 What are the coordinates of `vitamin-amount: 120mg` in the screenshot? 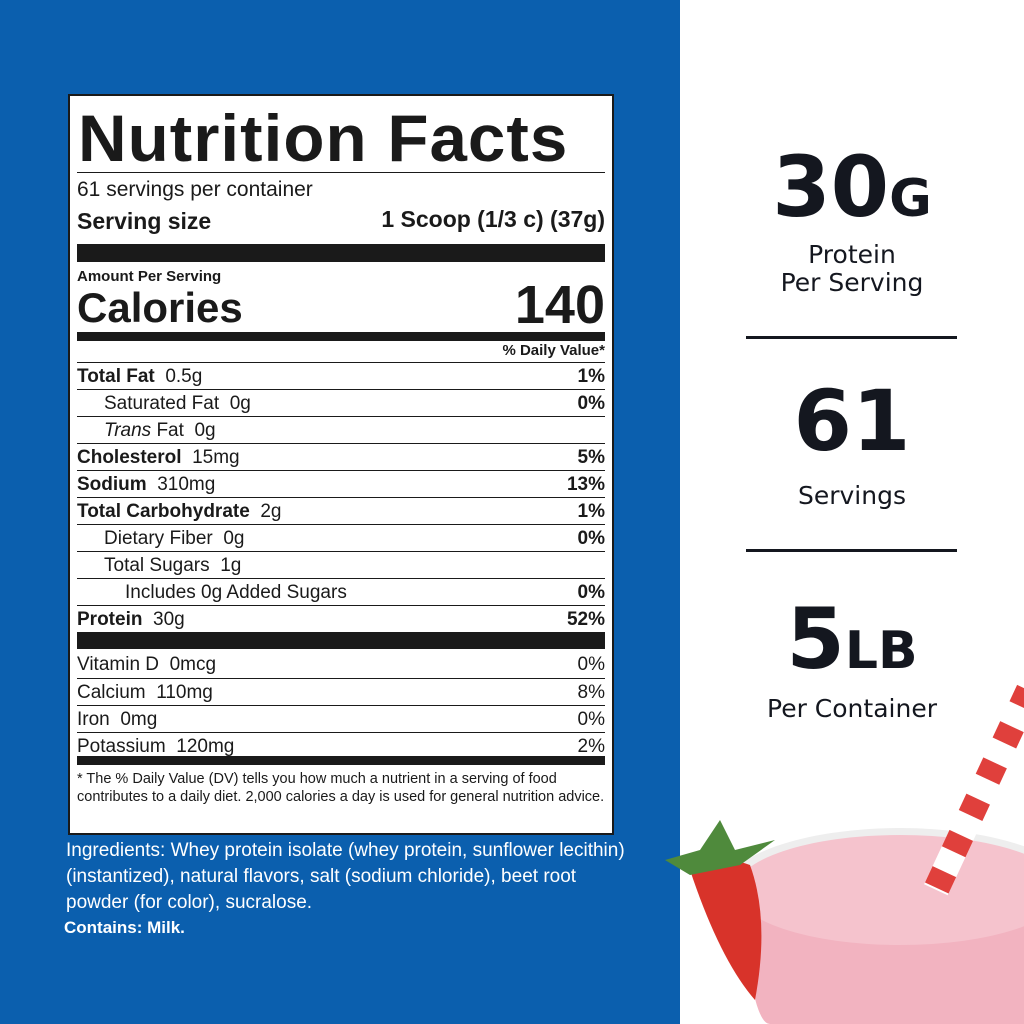 It's located at (205, 746).